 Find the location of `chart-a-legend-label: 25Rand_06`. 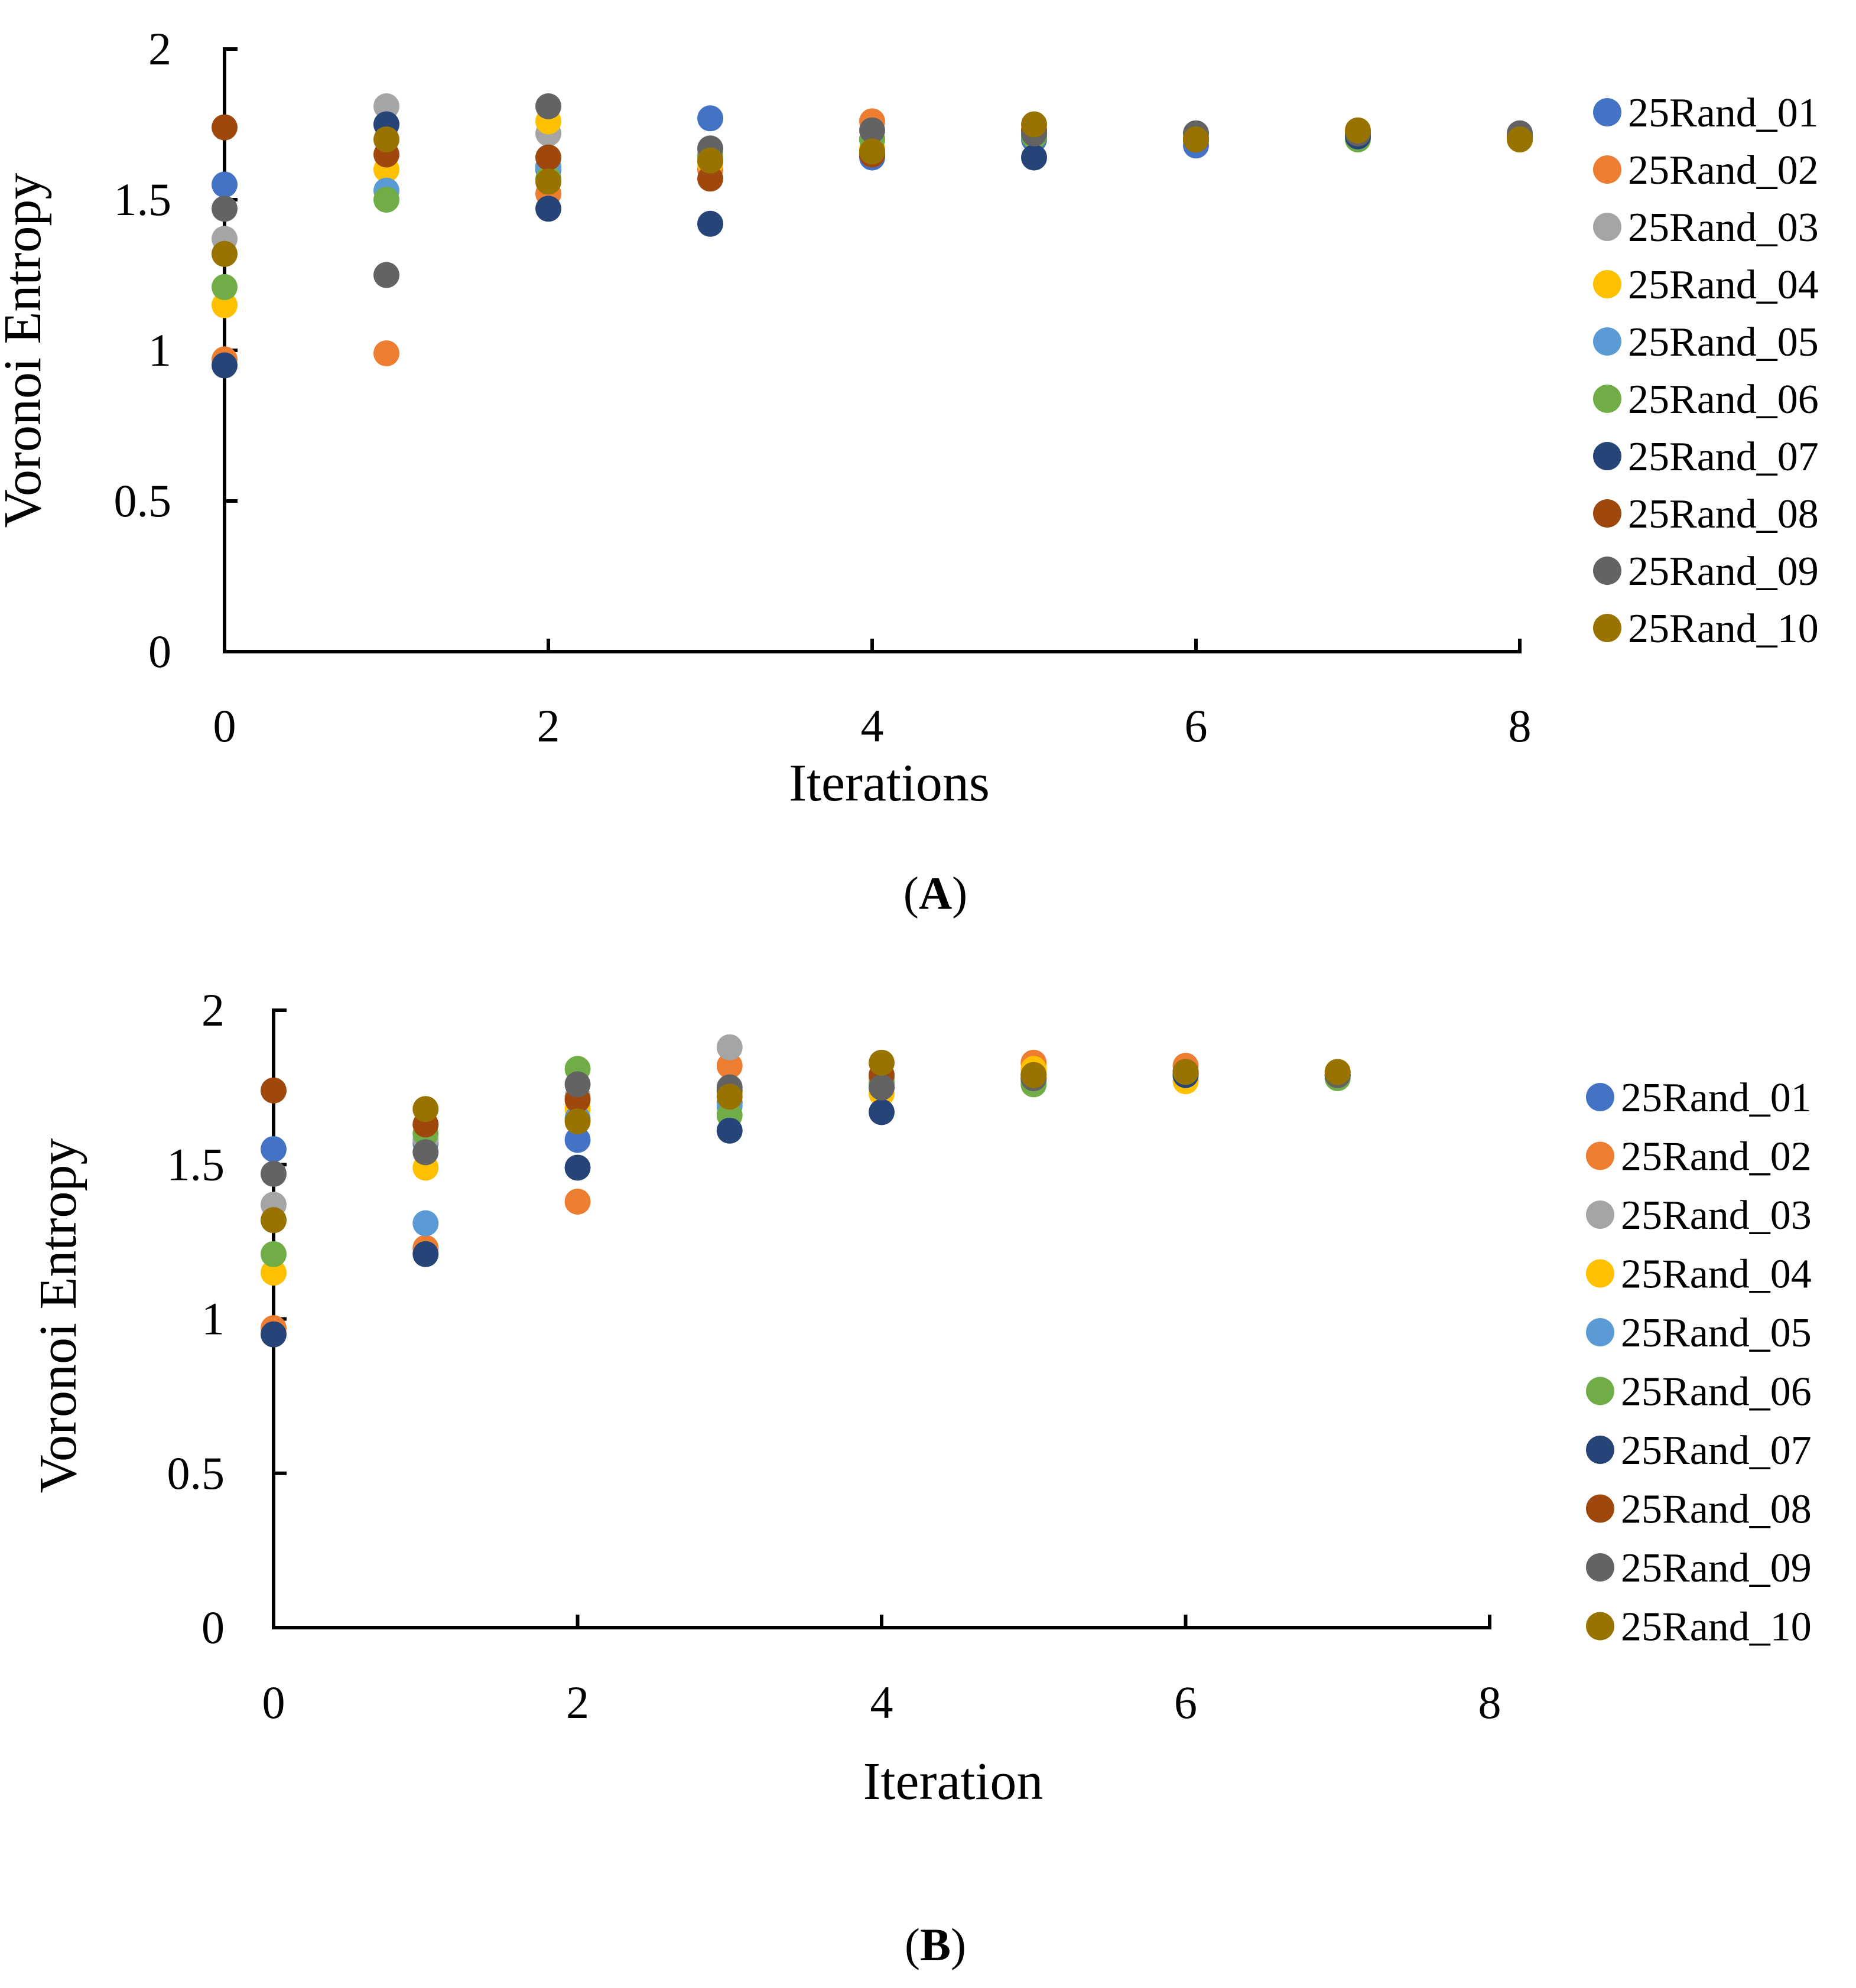

chart-a-legend-label: 25Rand_06 is located at coordinates (1723, 399).